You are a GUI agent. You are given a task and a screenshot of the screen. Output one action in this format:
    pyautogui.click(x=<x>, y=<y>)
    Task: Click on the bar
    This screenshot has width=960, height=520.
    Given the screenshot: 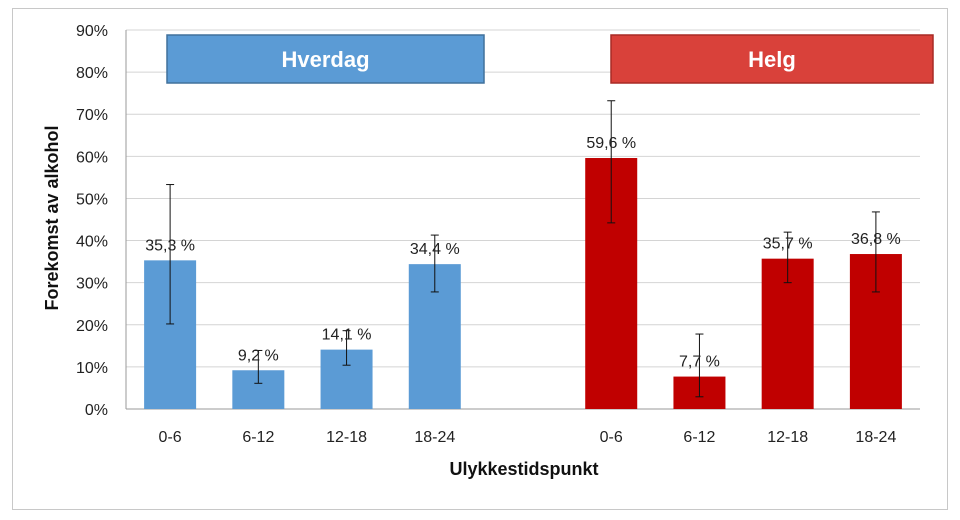 What is the action you would take?
    pyautogui.click(x=787, y=333)
    